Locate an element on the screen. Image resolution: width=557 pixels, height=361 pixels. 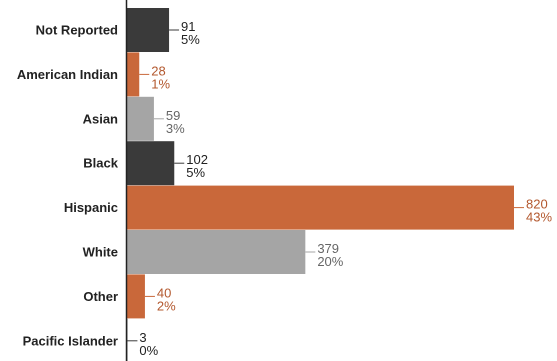
category-label: Pacific Islander is located at coordinates (70, 340).